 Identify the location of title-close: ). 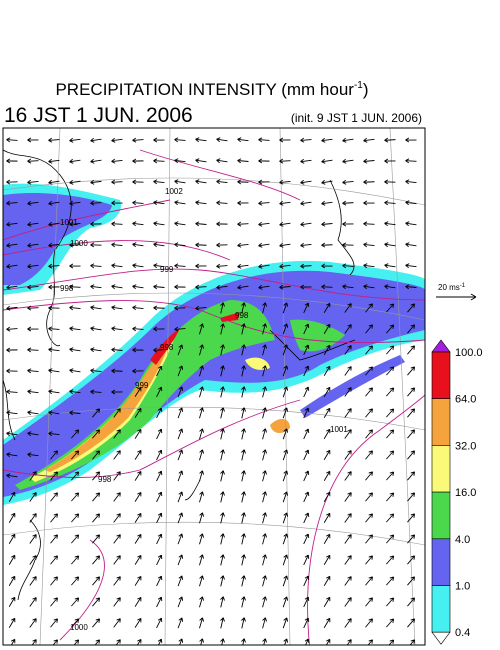
(366, 89).